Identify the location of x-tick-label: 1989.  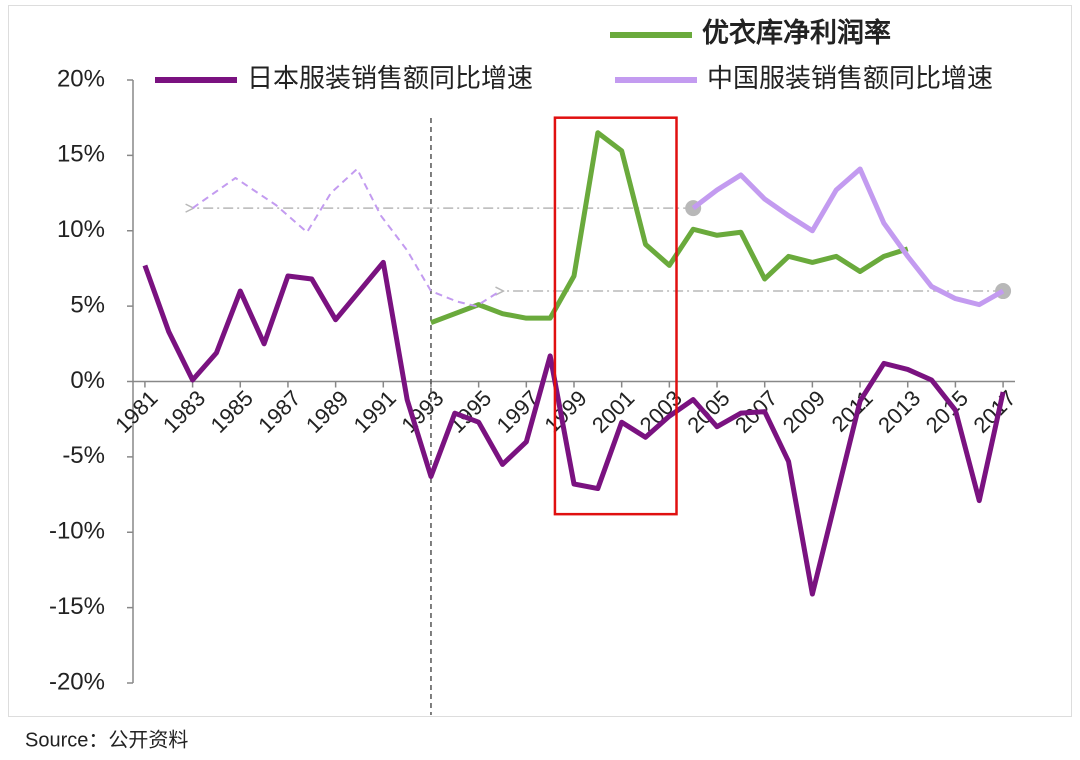
(327, 411).